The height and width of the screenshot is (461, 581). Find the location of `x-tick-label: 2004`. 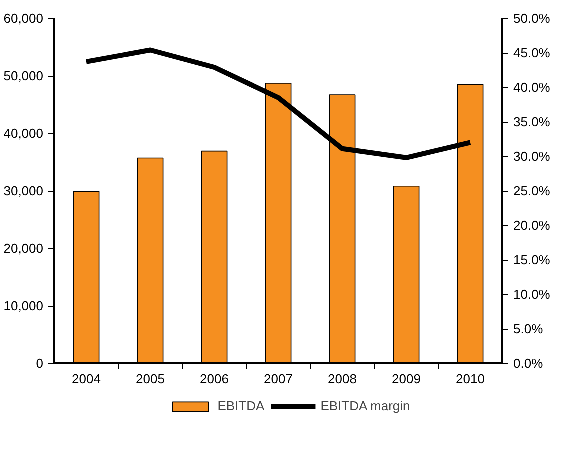

x-tick-label: 2004 is located at coordinates (86, 379).